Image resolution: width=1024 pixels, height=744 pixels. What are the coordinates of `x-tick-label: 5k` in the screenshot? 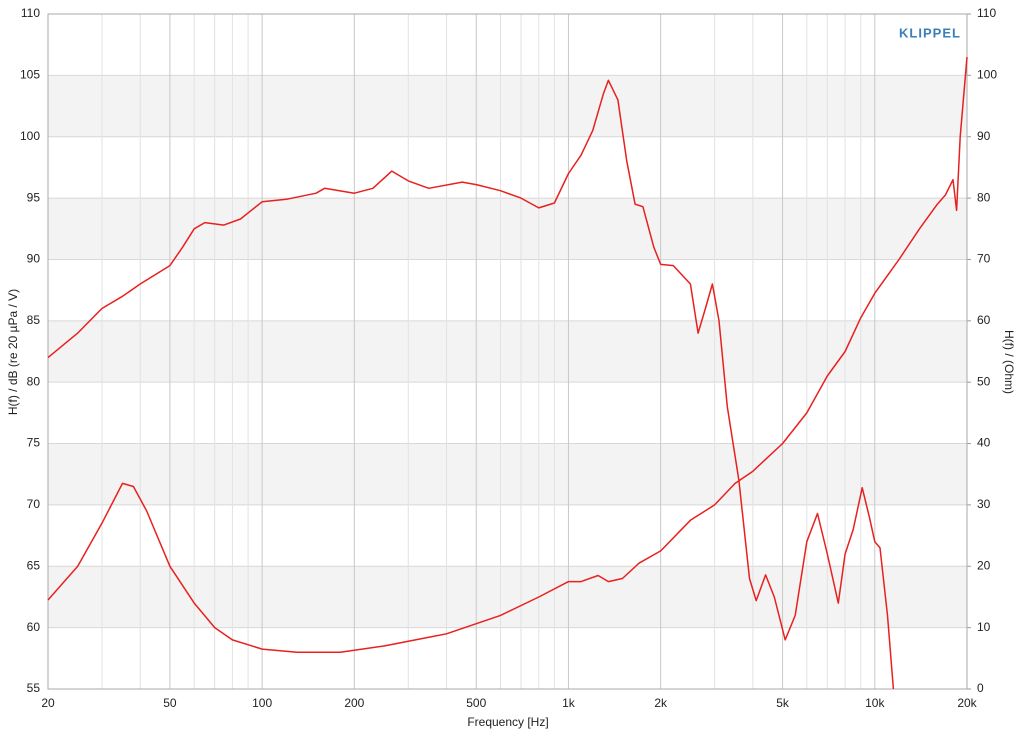 It's located at (783, 703).